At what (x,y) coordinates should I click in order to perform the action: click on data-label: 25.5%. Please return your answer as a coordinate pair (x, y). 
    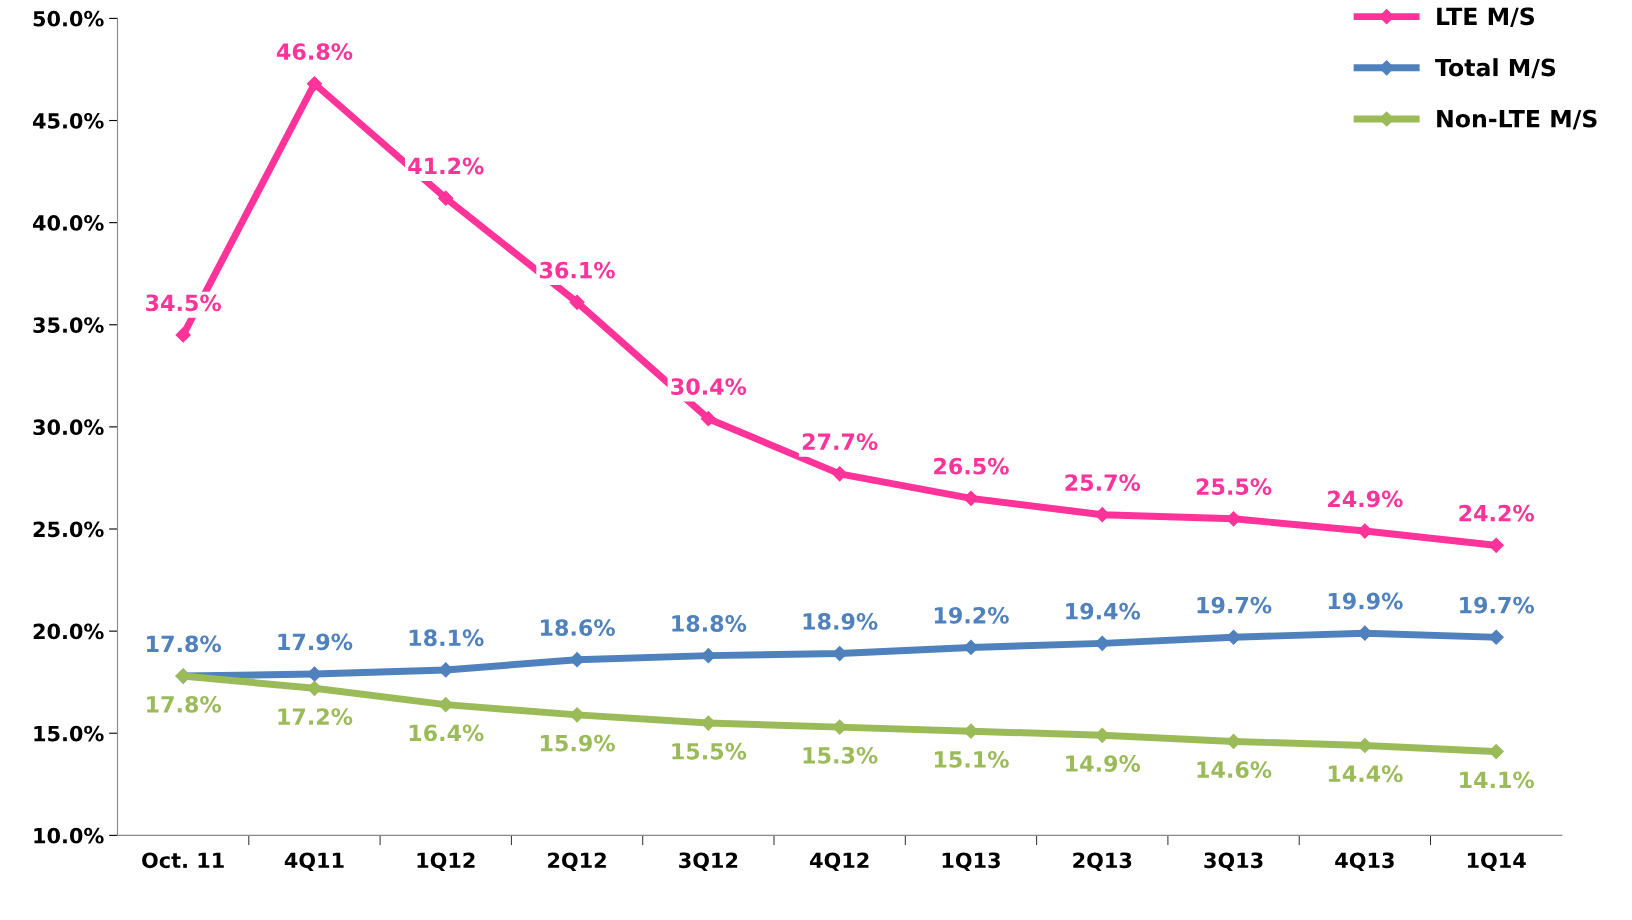
    Looking at the image, I should click on (1234, 487).